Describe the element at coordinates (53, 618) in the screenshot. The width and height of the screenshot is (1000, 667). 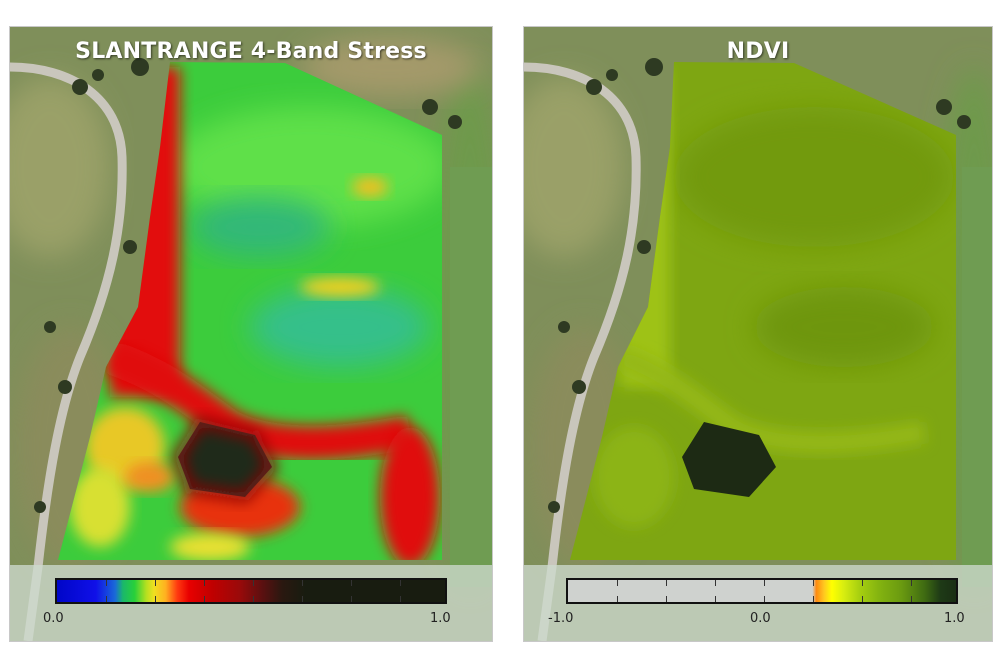
I see `stress-legend-min-label: 0.0` at that location.